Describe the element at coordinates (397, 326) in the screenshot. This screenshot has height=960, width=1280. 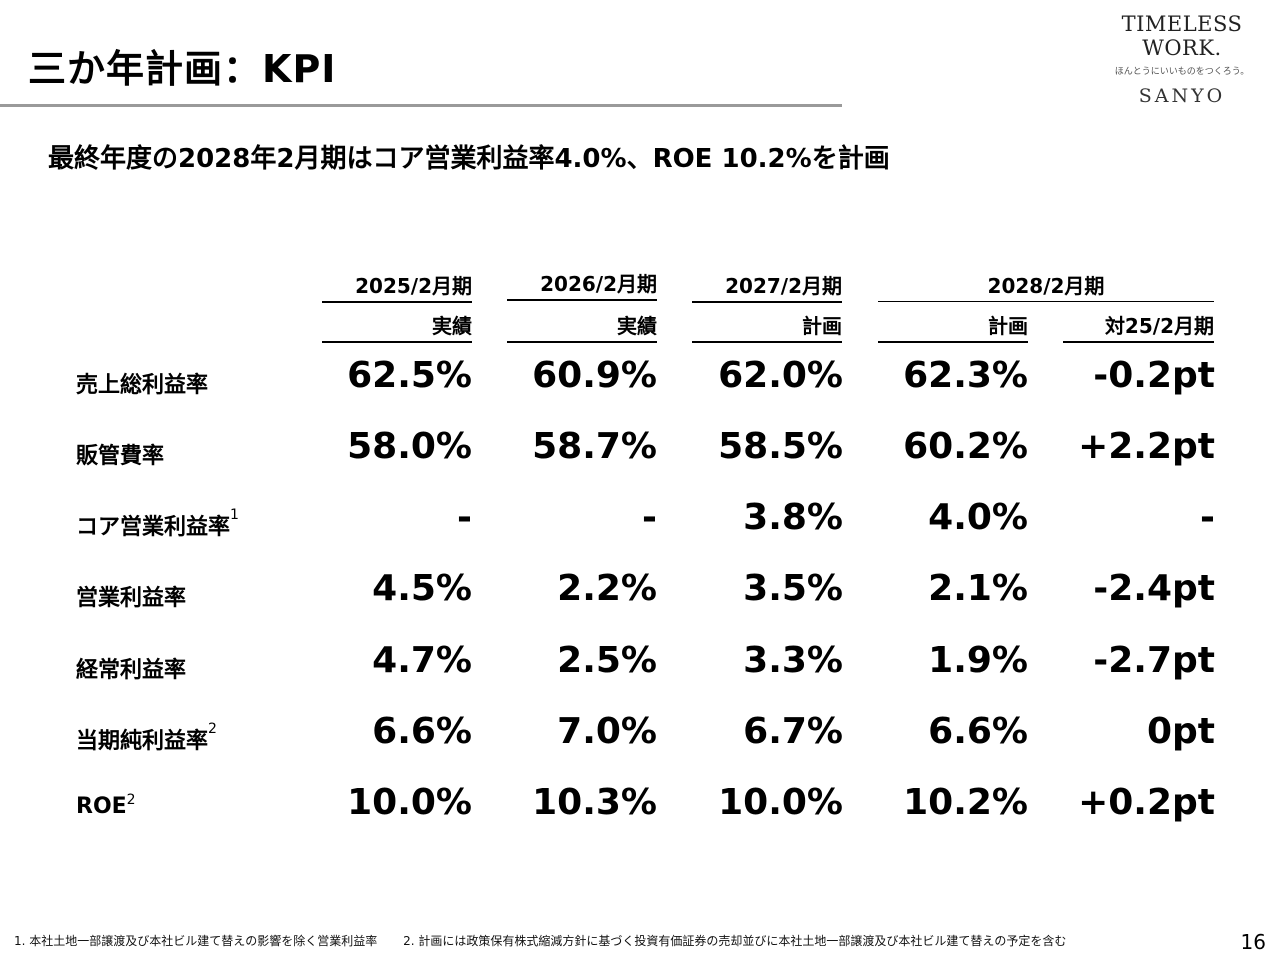
I see `subheader-2025: 実績` at that location.